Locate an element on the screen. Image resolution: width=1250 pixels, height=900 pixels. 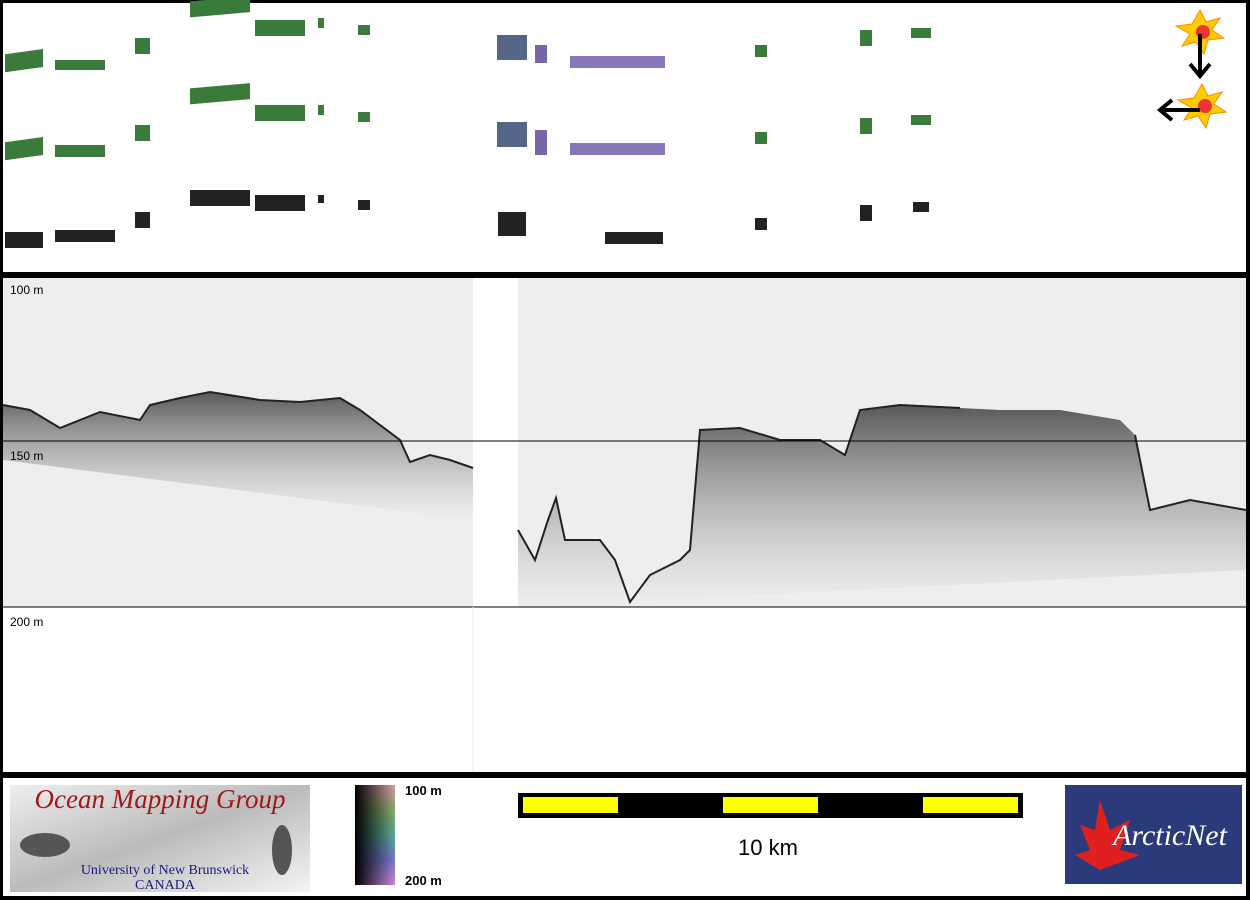
sun-direction-icons is located at coordinates (1192, 69).